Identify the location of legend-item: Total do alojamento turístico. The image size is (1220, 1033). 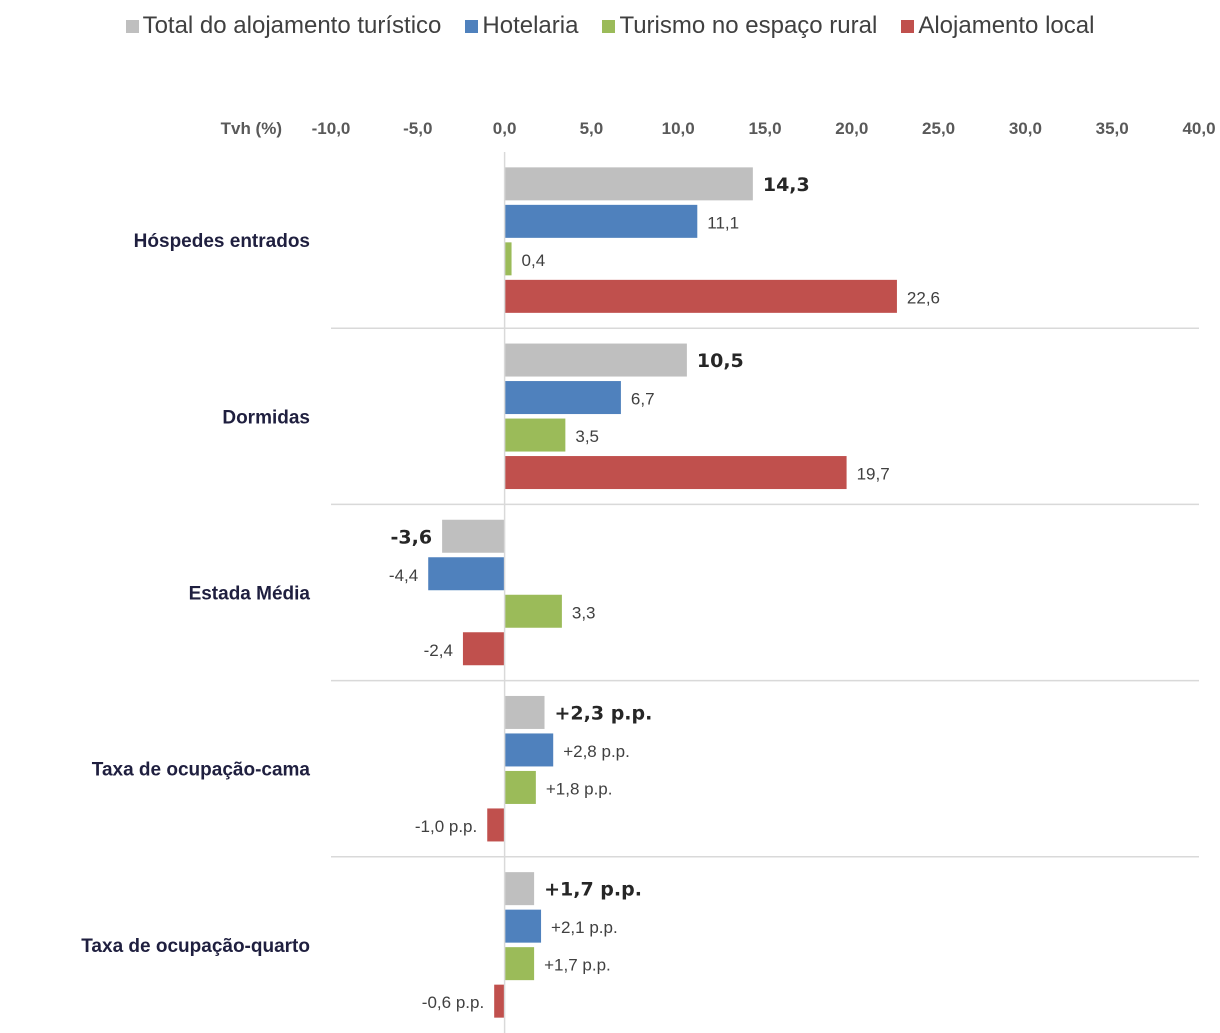
(283, 26).